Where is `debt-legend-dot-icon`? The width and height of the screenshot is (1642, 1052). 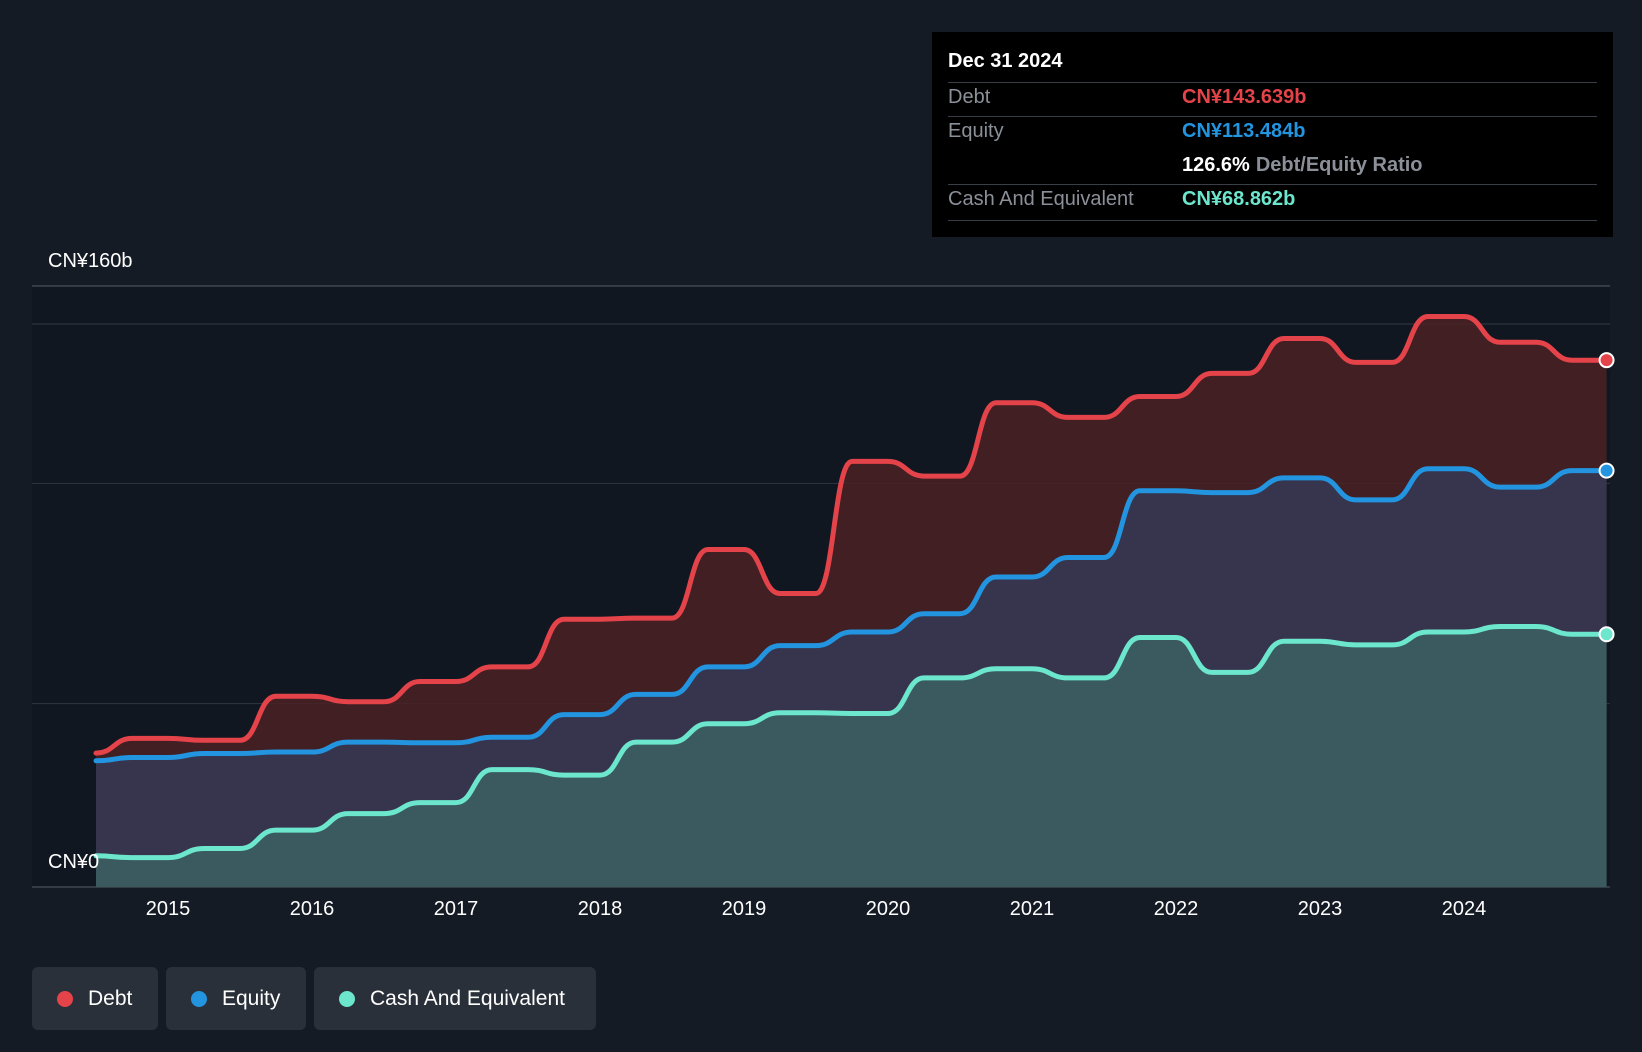 debt-legend-dot-icon is located at coordinates (65, 998).